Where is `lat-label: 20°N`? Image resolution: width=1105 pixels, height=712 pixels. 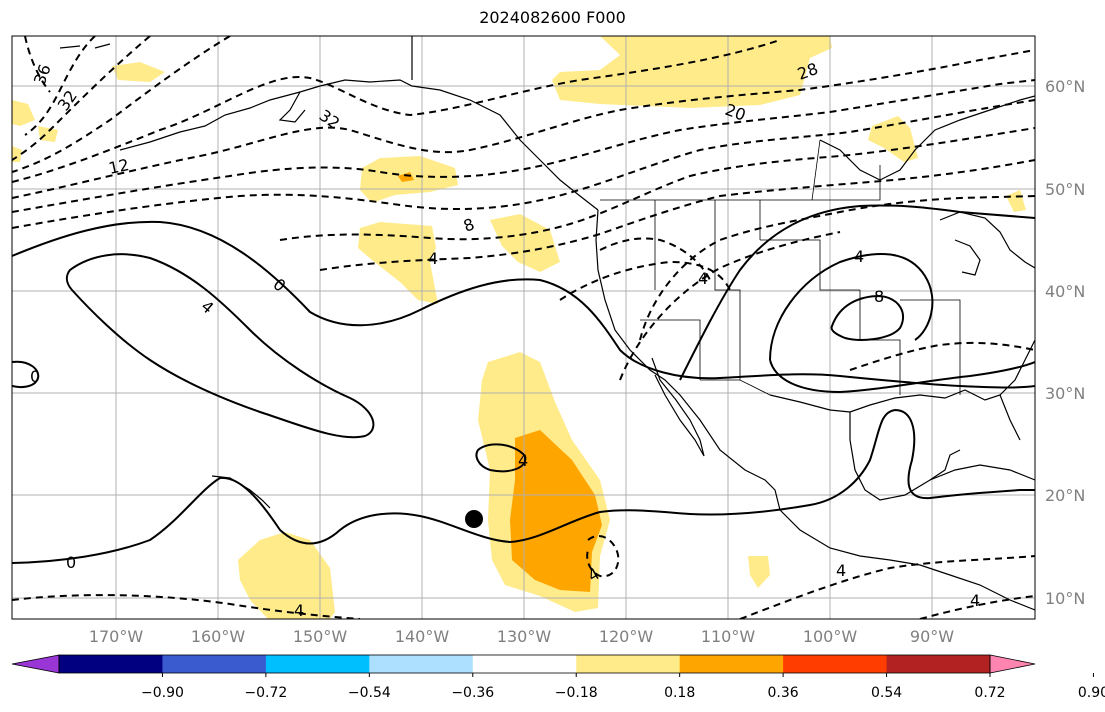
lat-label: 20°N is located at coordinates (1065, 495).